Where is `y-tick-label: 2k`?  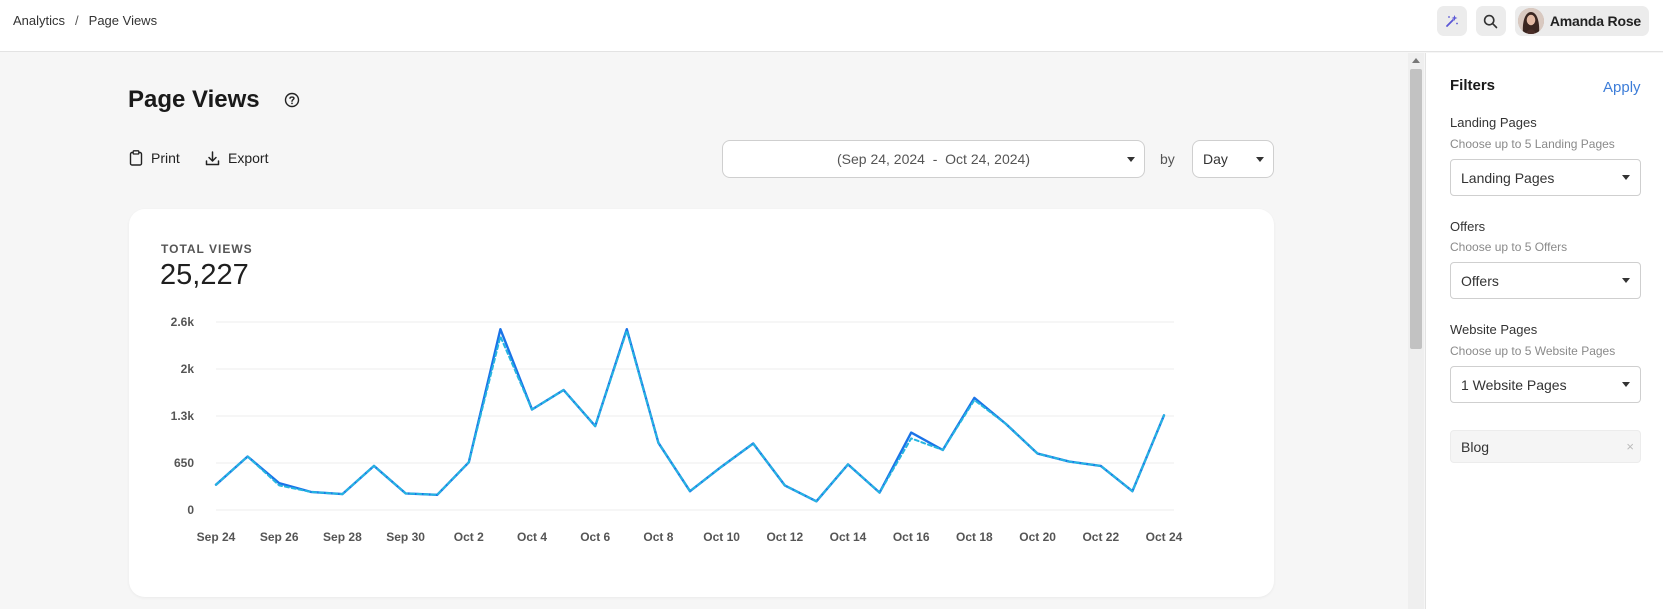
y-tick-label: 2k is located at coordinates (188, 369).